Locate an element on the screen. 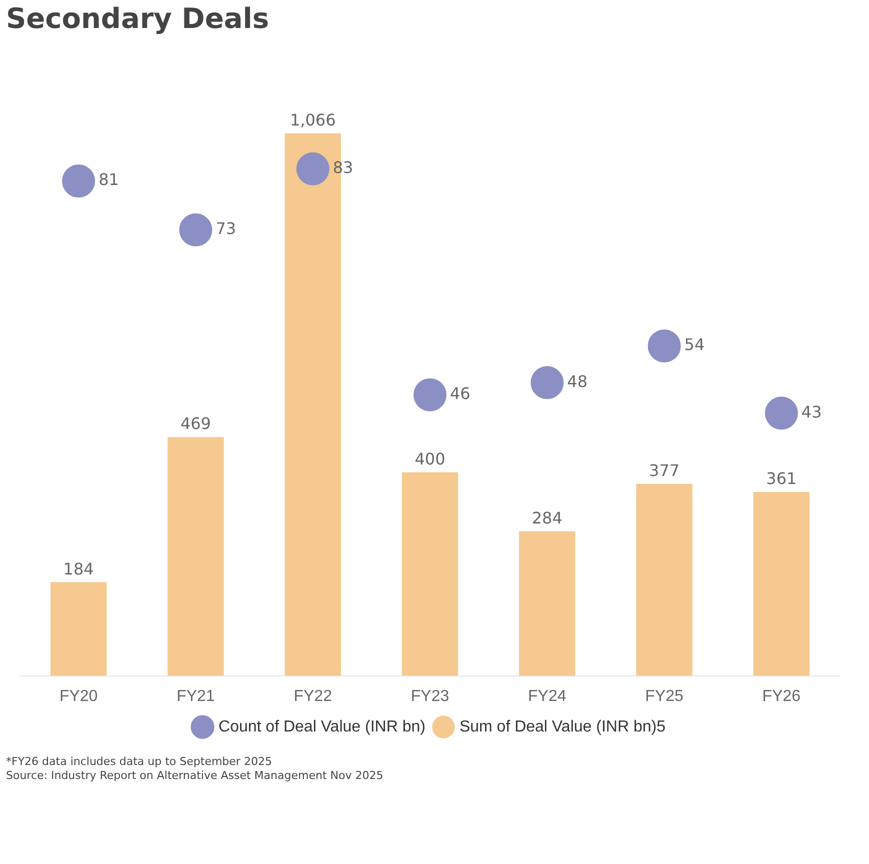 The width and height of the screenshot is (869, 864). text: *FY26 data includes data up to September 2025 is located at coordinates (139, 761).